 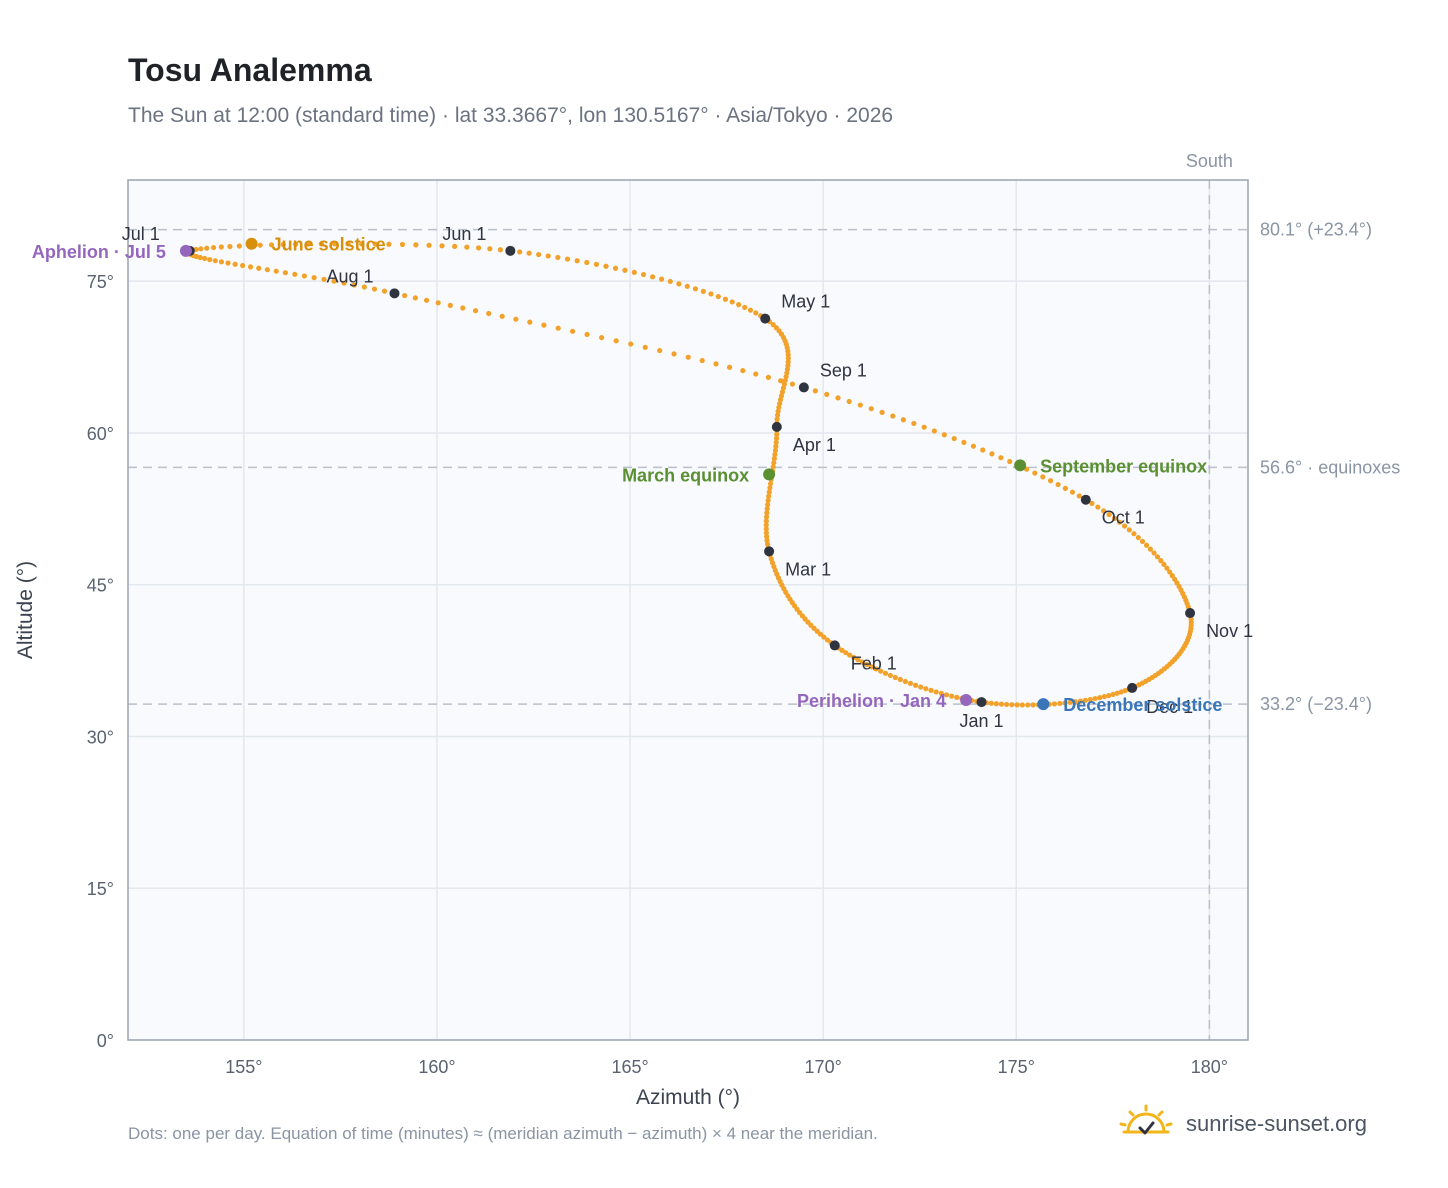 I want to click on event-label: December solstice, so click(x=1142, y=705).